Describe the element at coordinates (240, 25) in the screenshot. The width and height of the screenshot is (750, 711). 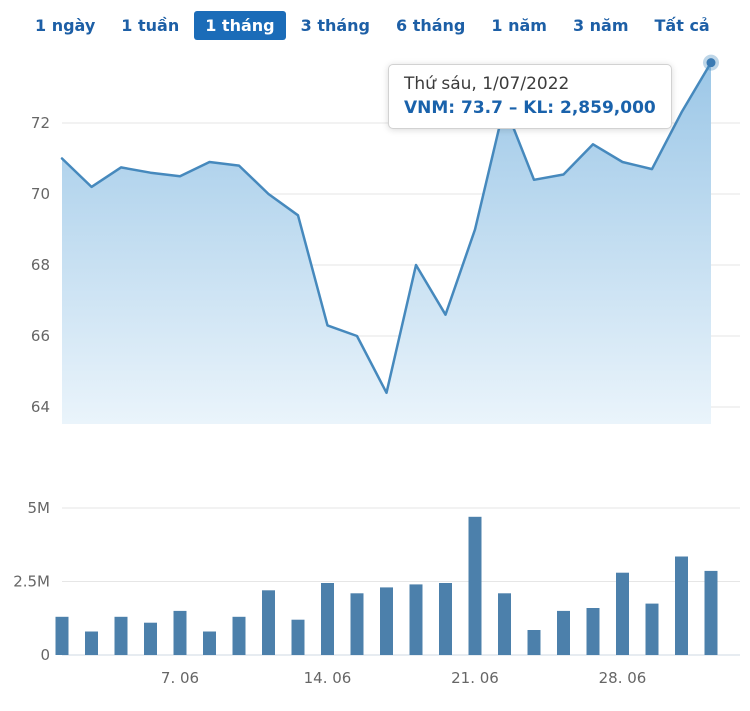
I see `tab-1-thang: 1 tháng` at that location.